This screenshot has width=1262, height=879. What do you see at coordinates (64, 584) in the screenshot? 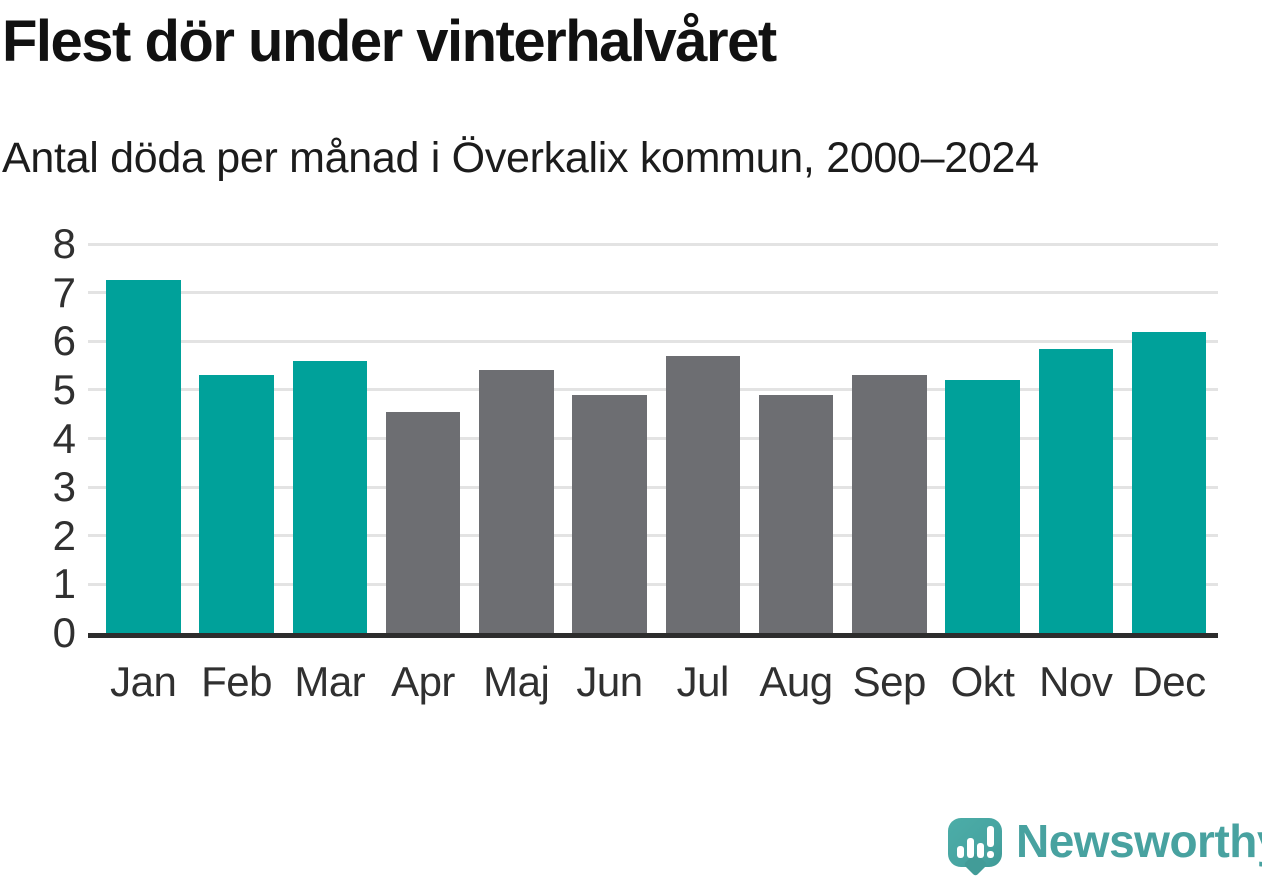
I see `y-axis-label-1: 1` at bounding box center [64, 584].